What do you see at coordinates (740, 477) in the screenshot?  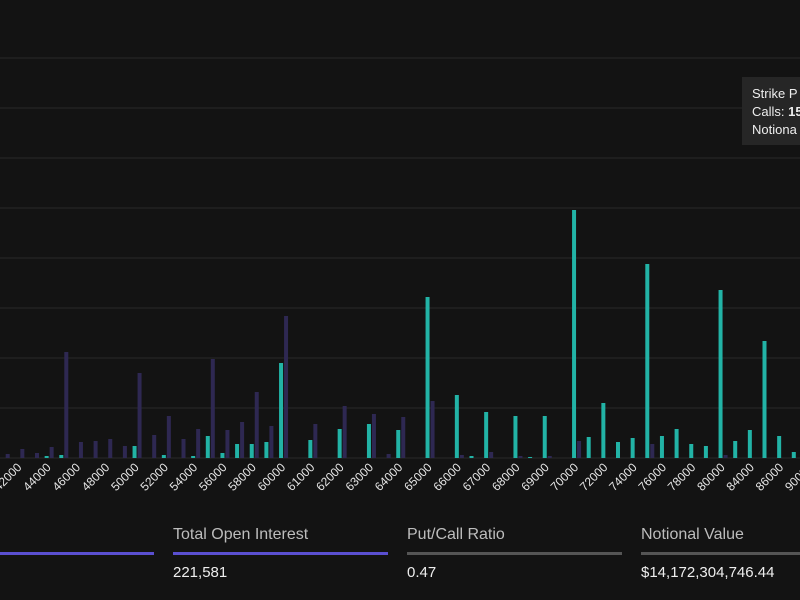 I see `x-tick-label: 84000` at bounding box center [740, 477].